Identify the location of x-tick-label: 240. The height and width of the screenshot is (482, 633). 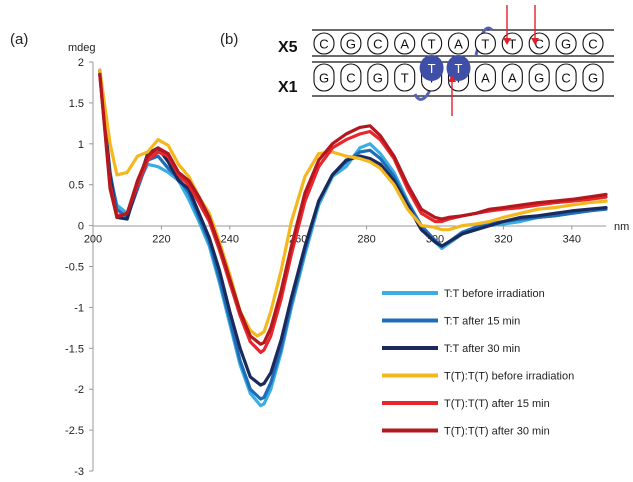
(230, 240).